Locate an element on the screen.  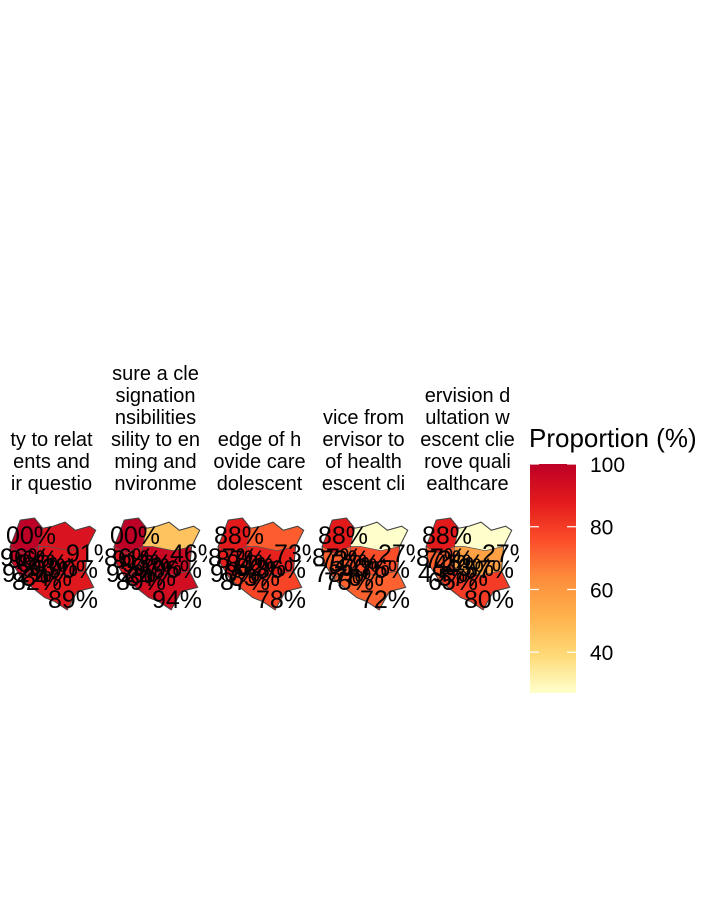
region-value-label: 65% is located at coordinates (453, 582).